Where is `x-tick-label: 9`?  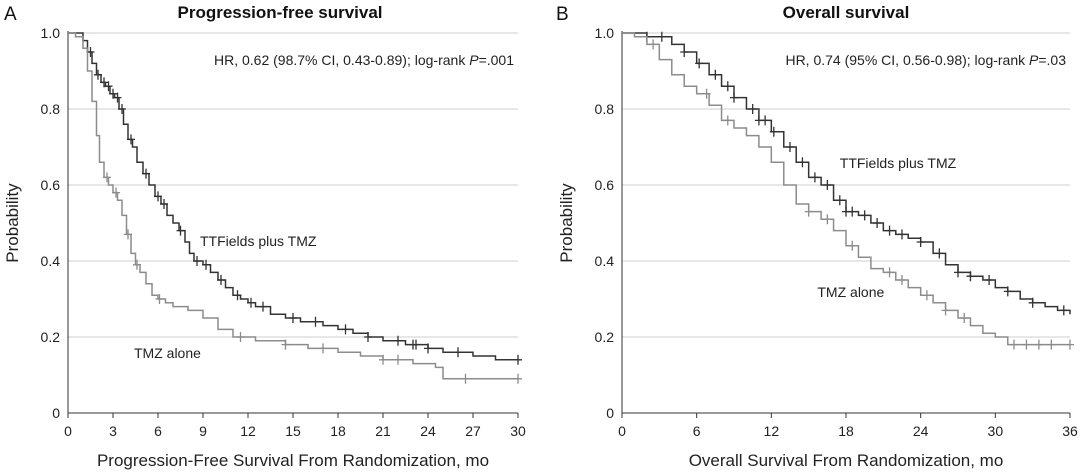 x-tick-label: 9 is located at coordinates (203, 431).